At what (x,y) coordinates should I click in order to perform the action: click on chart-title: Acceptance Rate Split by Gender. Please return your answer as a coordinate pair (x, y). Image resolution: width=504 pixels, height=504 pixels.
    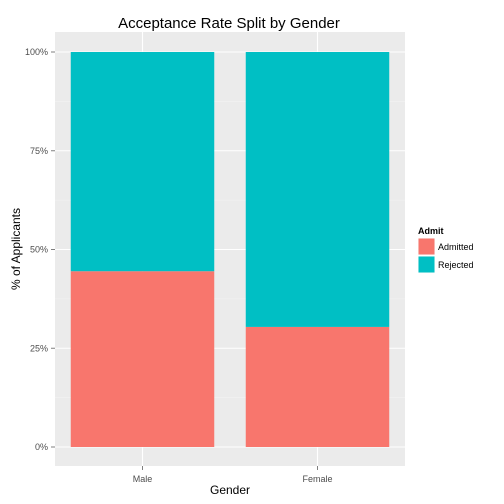
    Looking at the image, I should click on (229, 23).